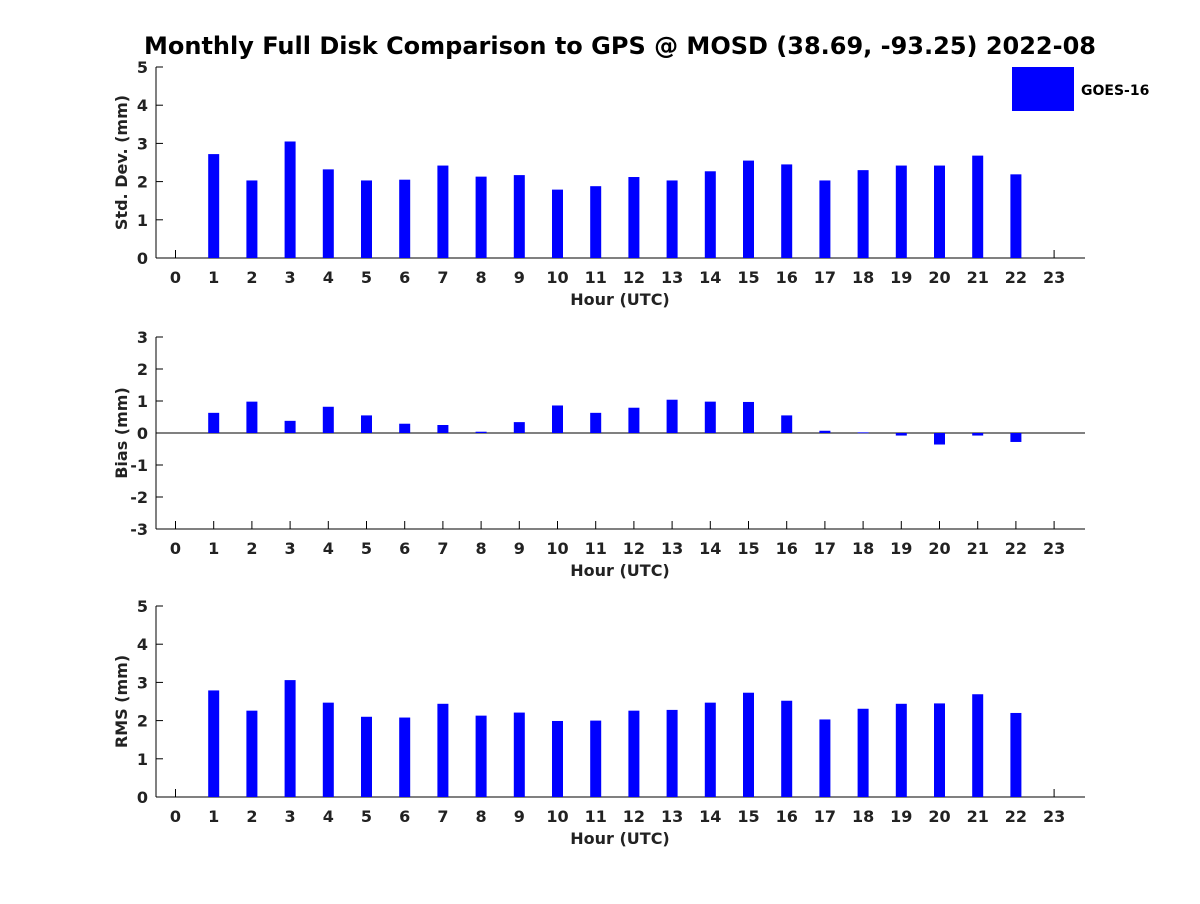  Describe the element at coordinates (139, 497) in the screenshot. I see `y-tick-label: -2` at that location.